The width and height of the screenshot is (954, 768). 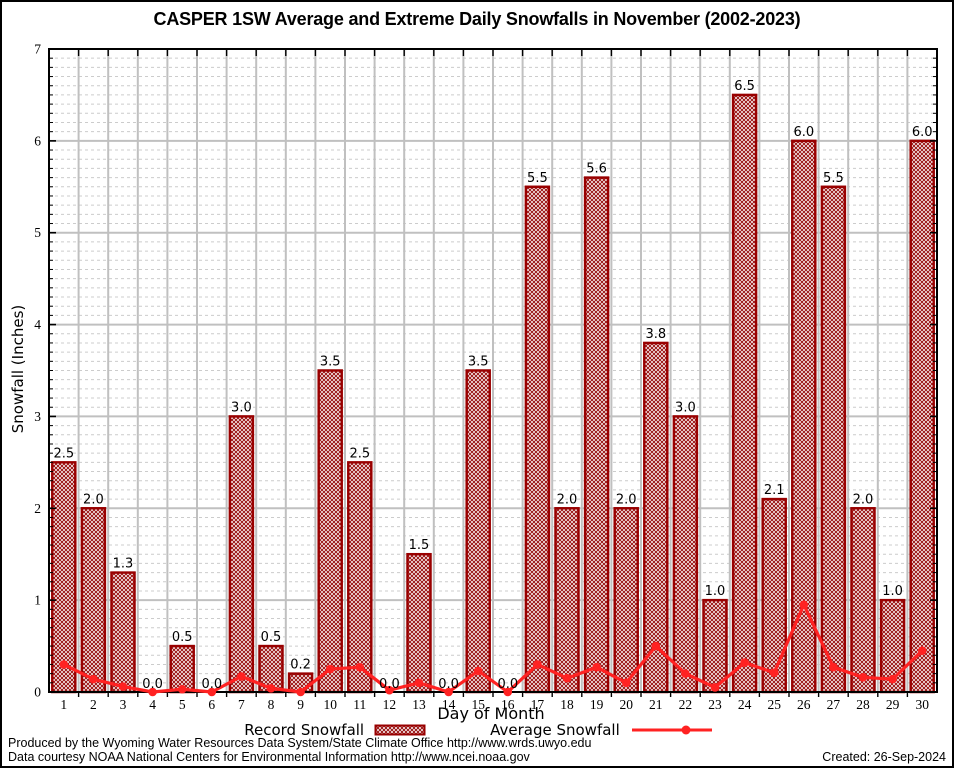 I want to click on x-tick-label: 6, so click(x=211, y=704).